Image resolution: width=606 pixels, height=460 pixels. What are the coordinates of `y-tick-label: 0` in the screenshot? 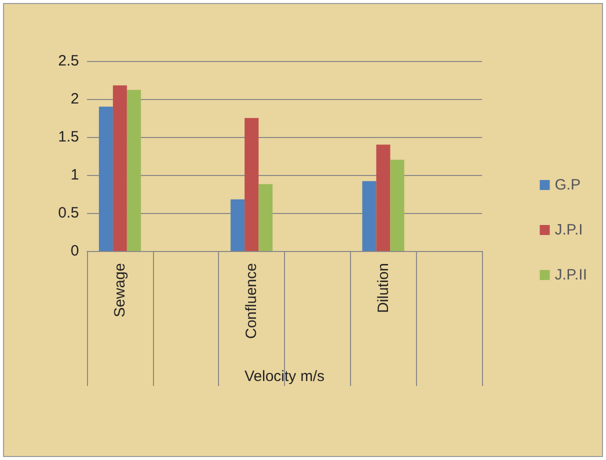 It's located at (74, 251).